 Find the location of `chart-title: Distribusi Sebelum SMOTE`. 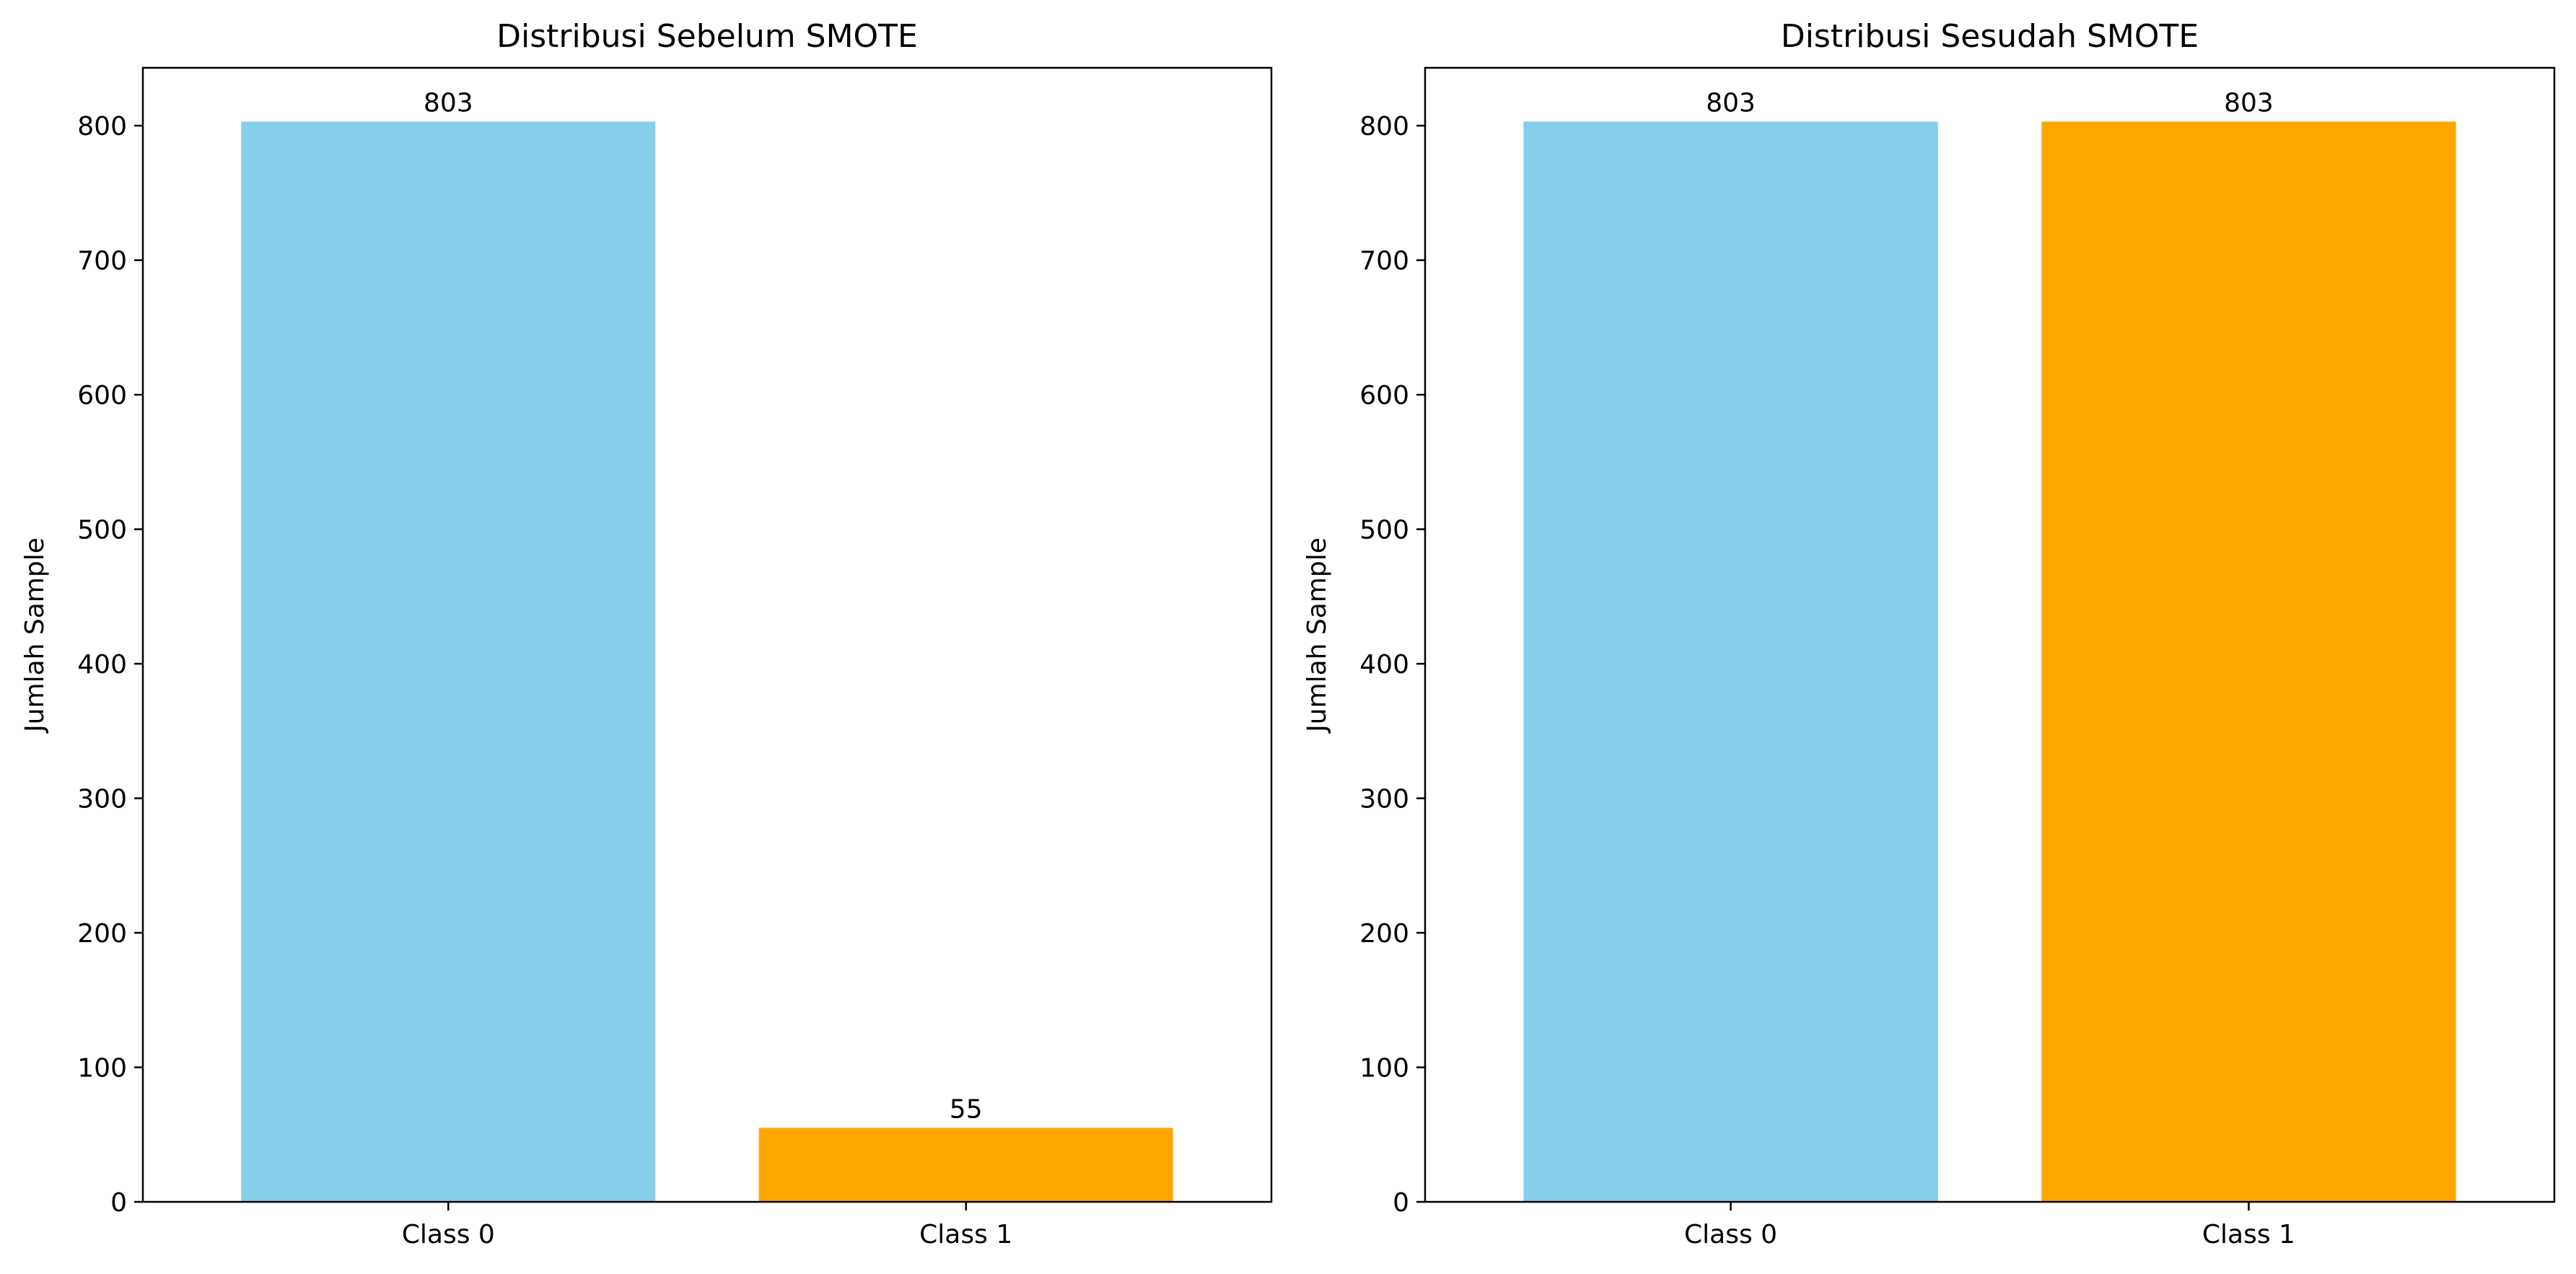

chart-title: Distribusi Sebelum SMOTE is located at coordinates (707, 36).